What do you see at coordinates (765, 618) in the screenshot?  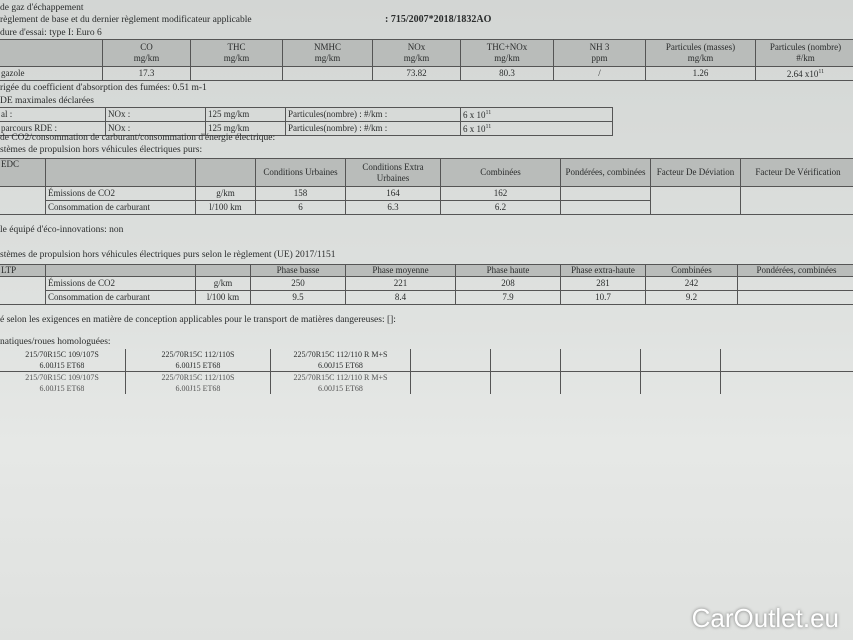 I see `watermark-logo: CarOutlet.eu` at bounding box center [765, 618].